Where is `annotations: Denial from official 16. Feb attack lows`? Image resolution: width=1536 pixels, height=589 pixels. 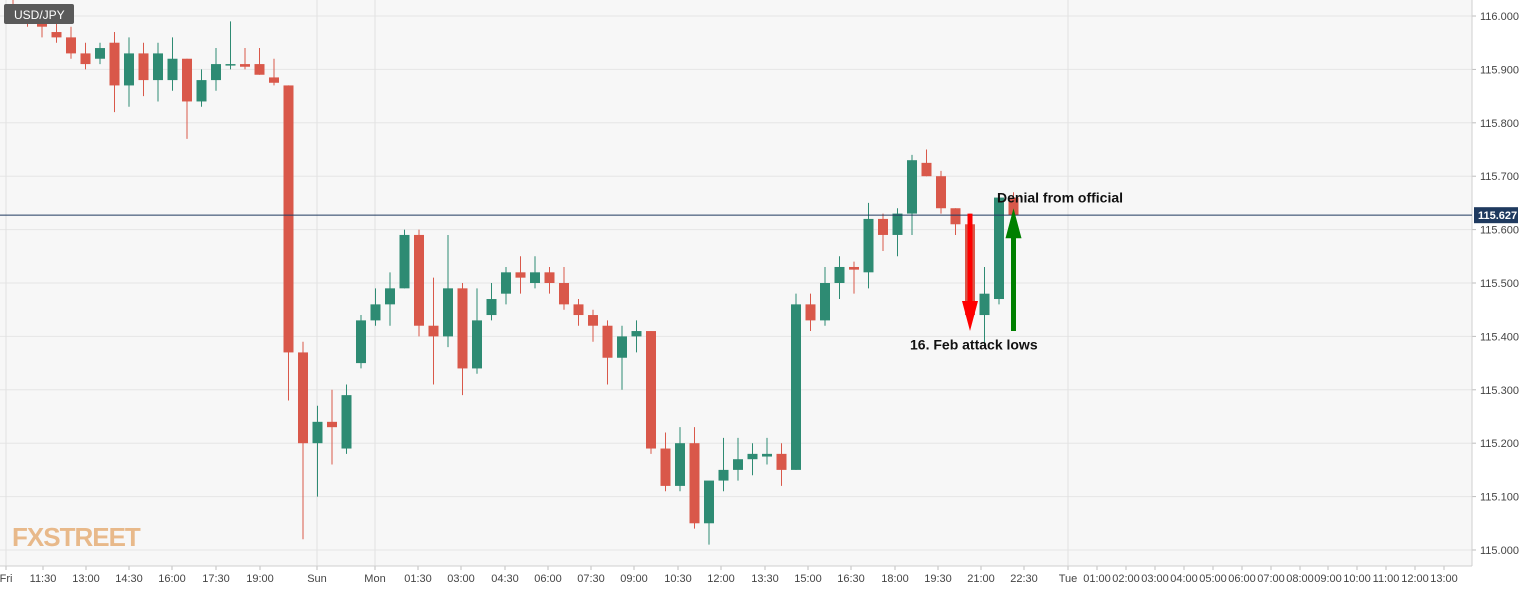
annotations: Denial from official 16. Feb attack lows is located at coordinates (1016, 271).